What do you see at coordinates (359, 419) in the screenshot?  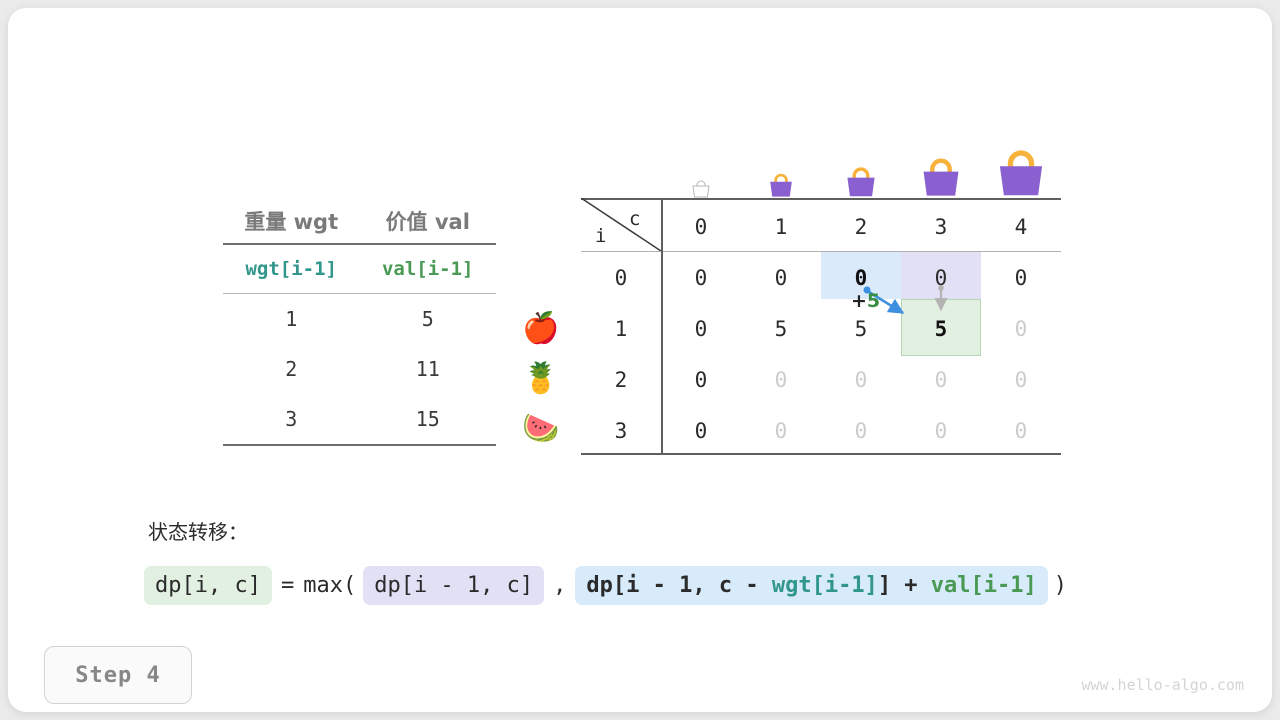 I see `item-table-row: 3 15` at bounding box center [359, 419].